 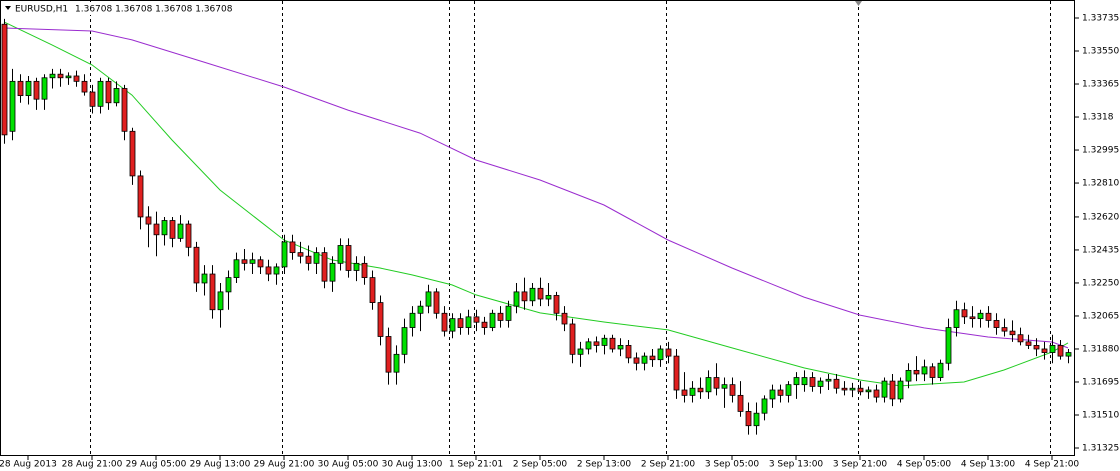 What do you see at coordinates (924, 465) in the screenshot?
I see `x-tick-label: 4 Sep 05:00` at bounding box center [924, 465].